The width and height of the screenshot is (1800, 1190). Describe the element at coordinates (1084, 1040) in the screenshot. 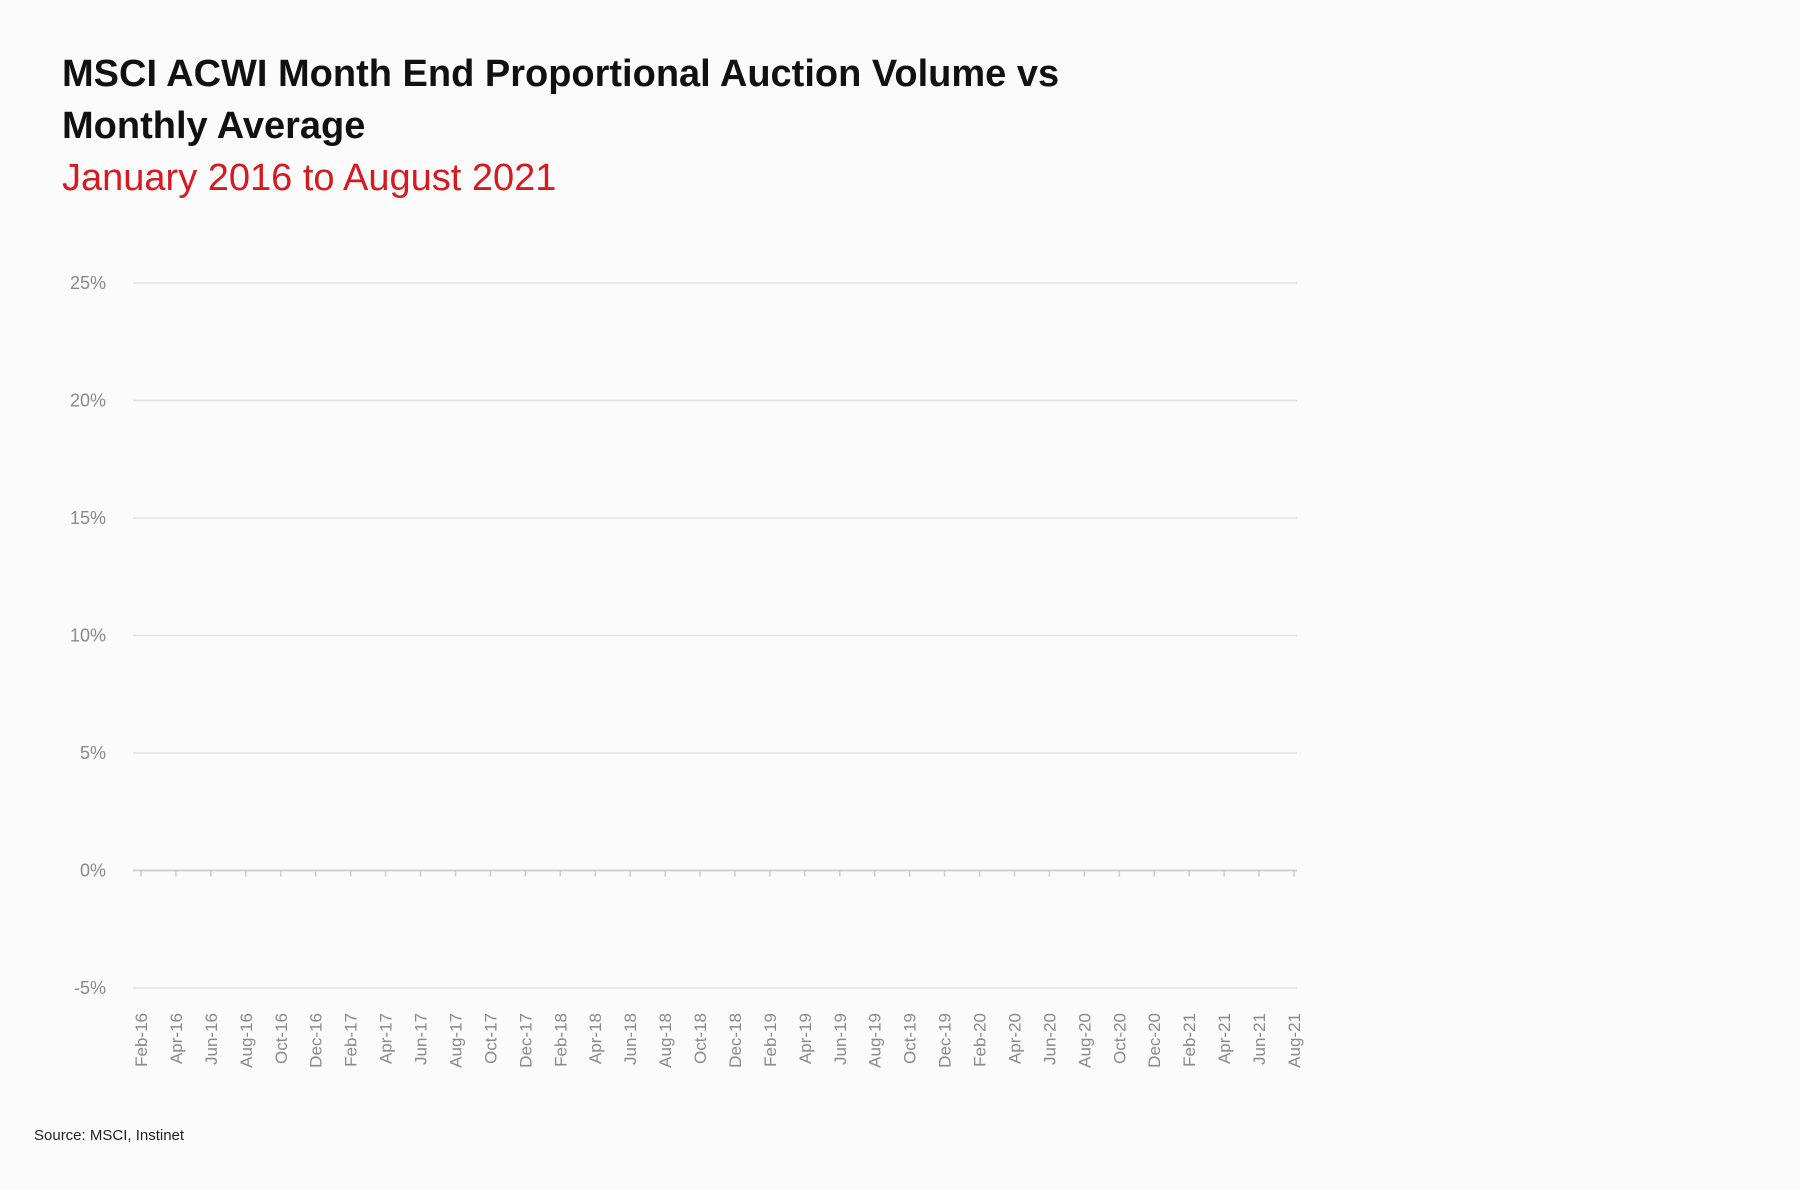

I see `x-tick-label: Aug-20` at that location.